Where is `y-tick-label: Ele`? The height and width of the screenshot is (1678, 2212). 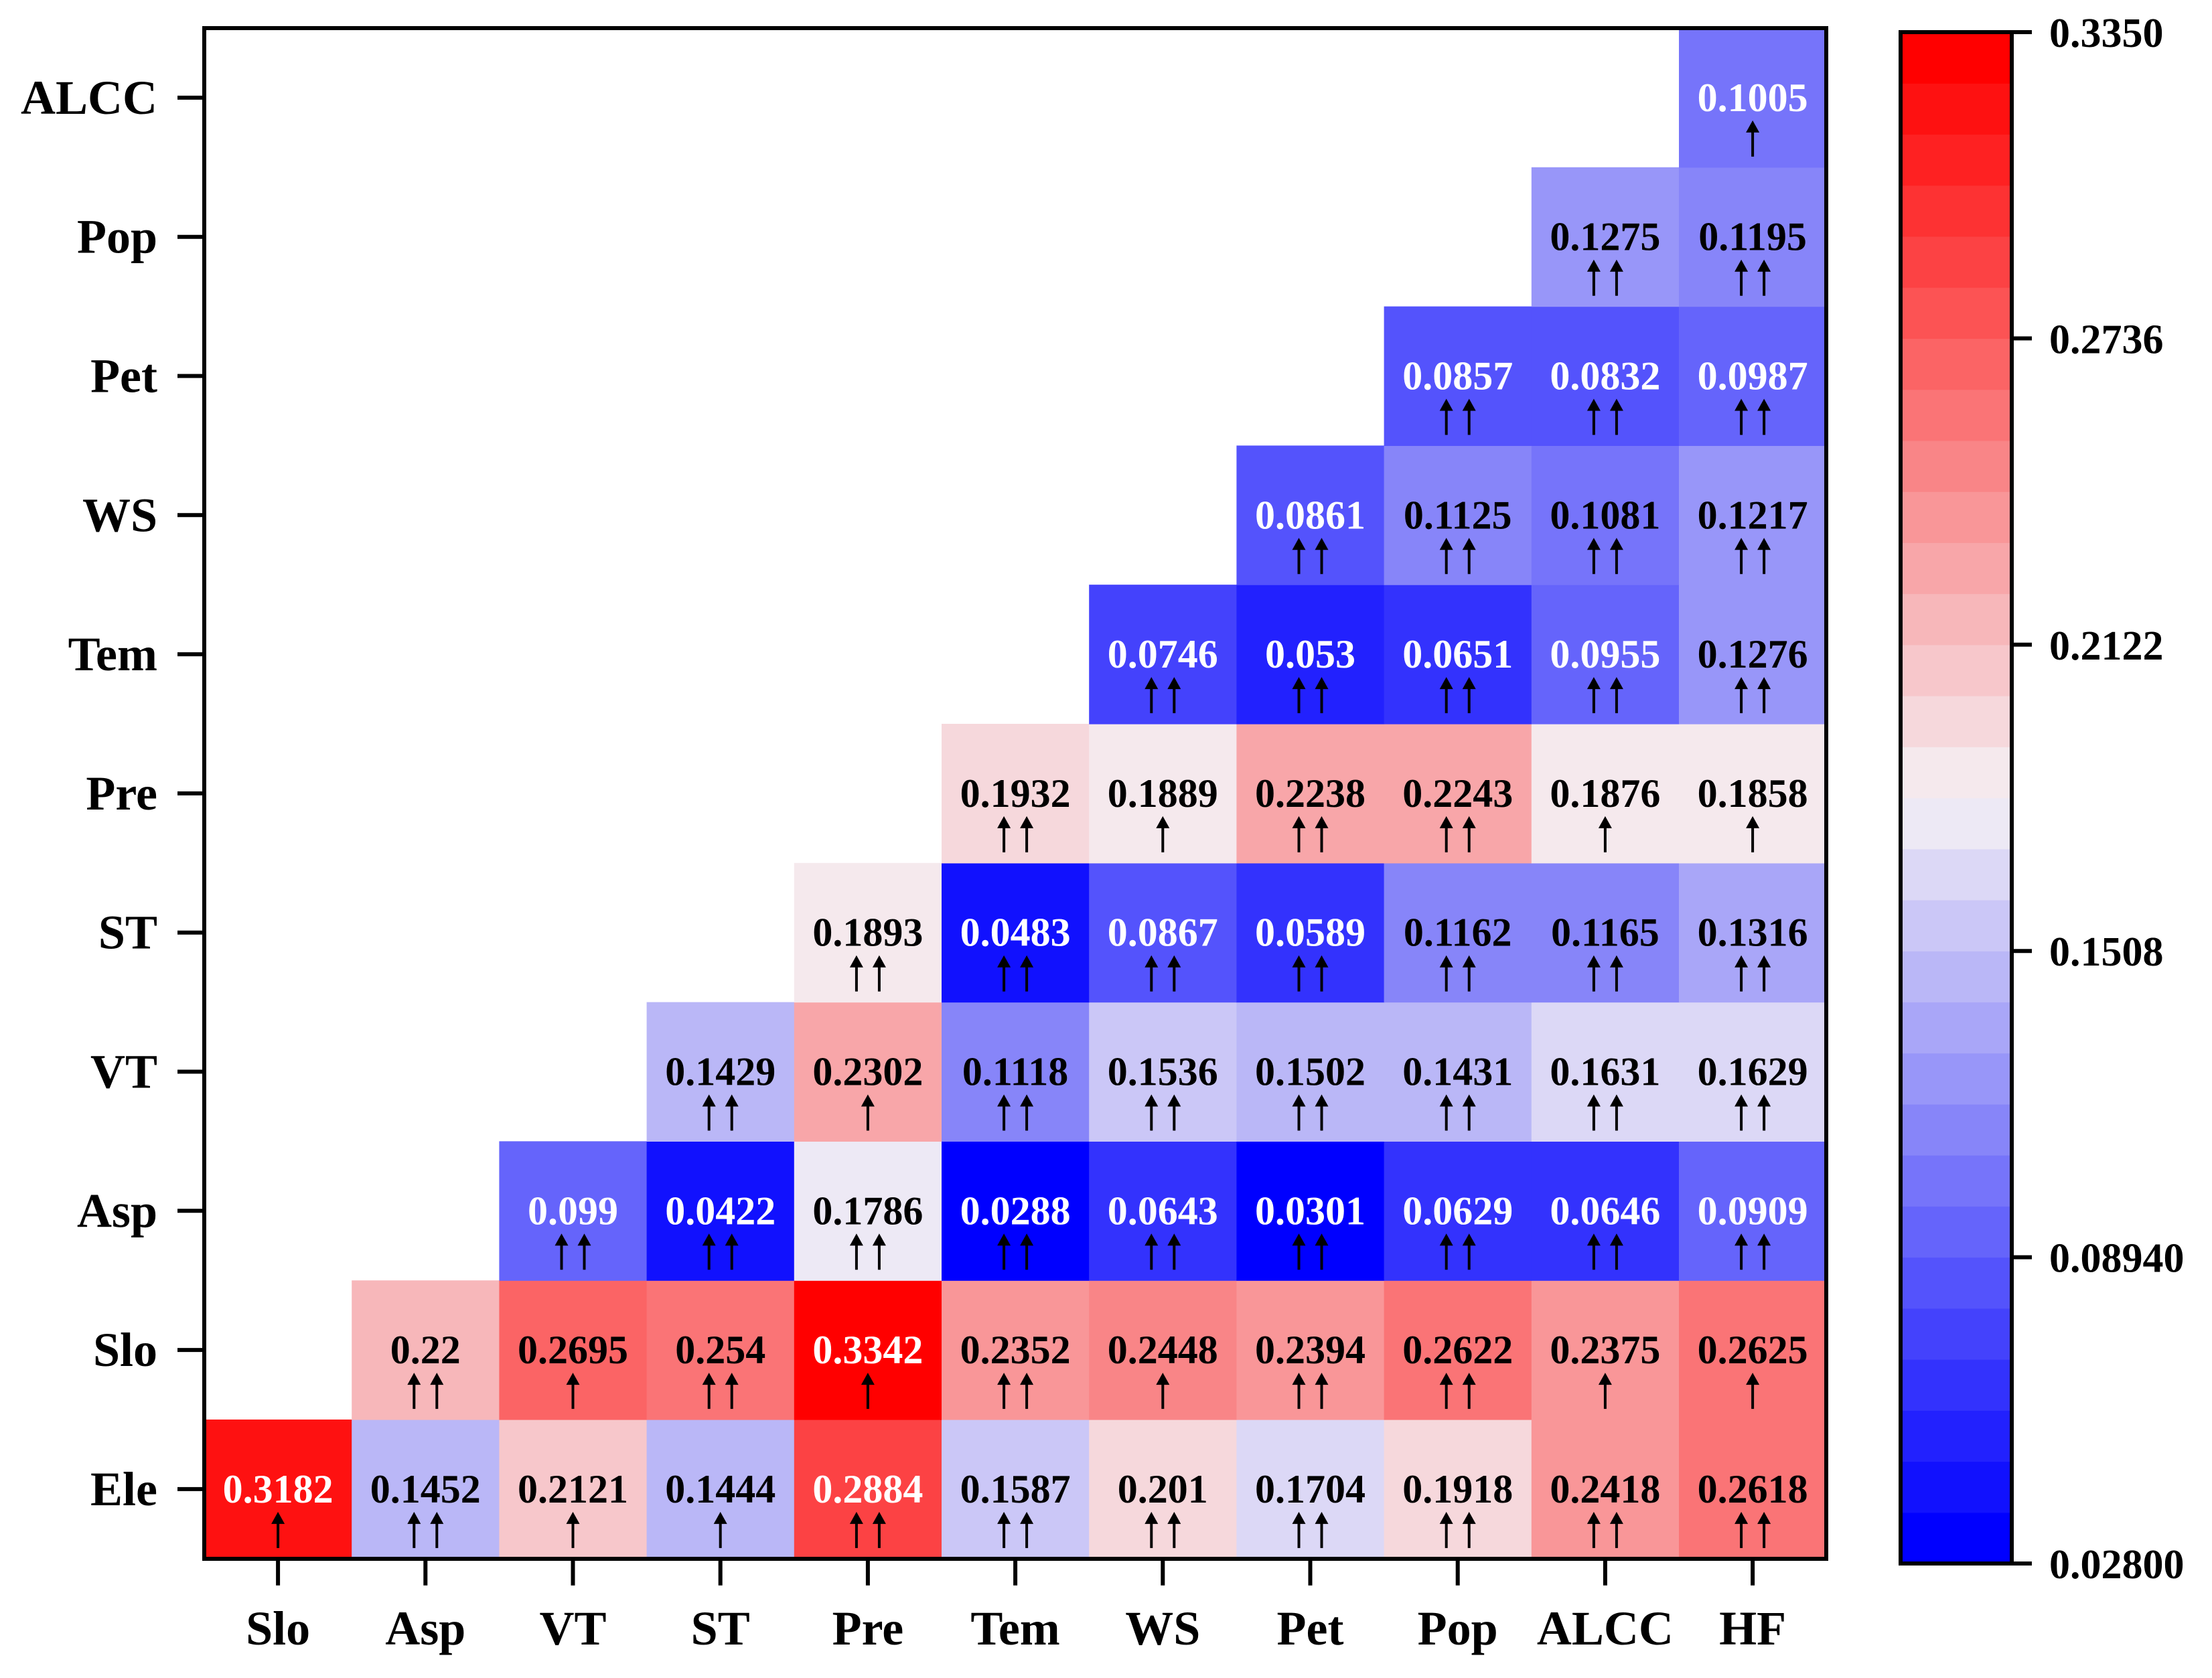
y-tick-label: Ele is located at coordinates (123, 1489).